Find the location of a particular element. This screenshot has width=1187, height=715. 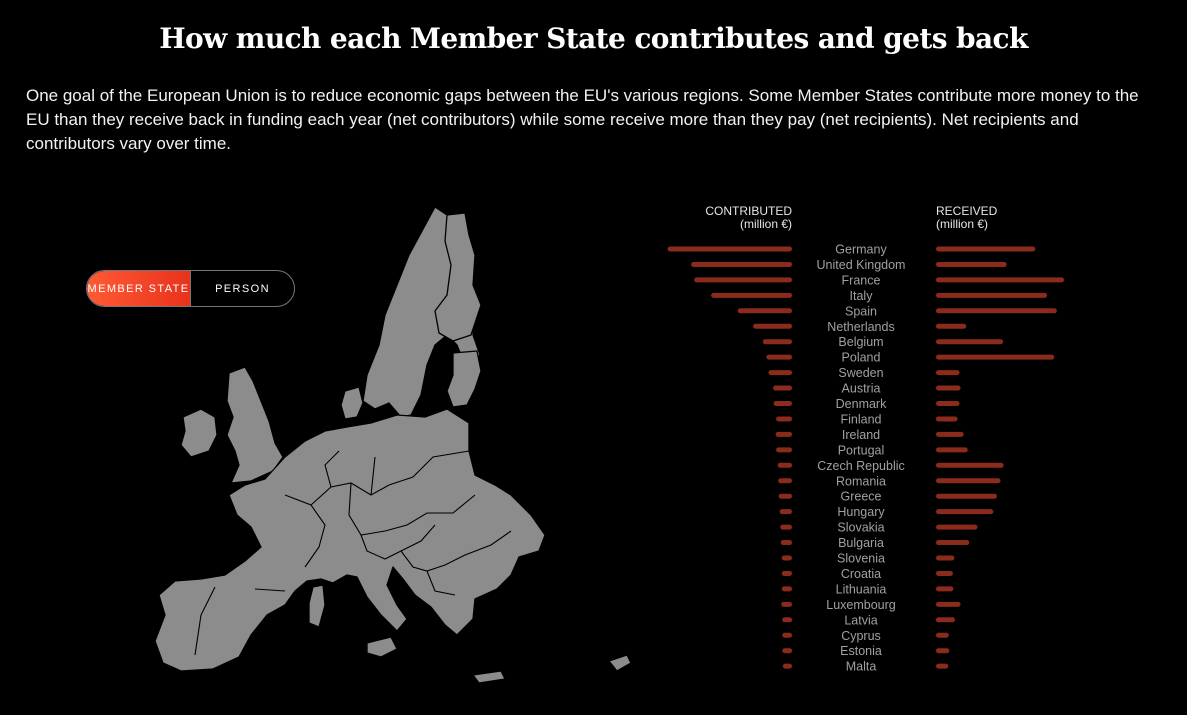

finland-region is located at coordinates (458, 277).